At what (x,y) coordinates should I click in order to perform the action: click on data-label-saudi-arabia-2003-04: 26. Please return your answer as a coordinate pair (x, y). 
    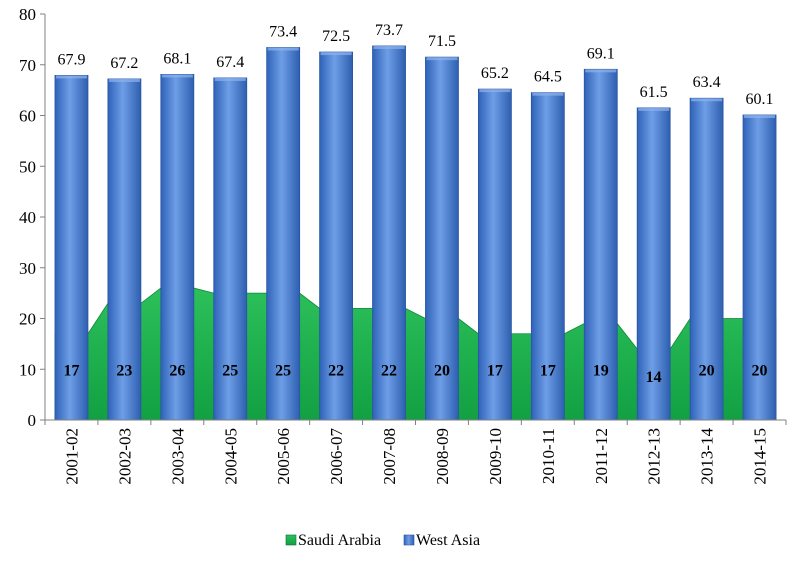
    Looking at the image, I should click on (177, 370).